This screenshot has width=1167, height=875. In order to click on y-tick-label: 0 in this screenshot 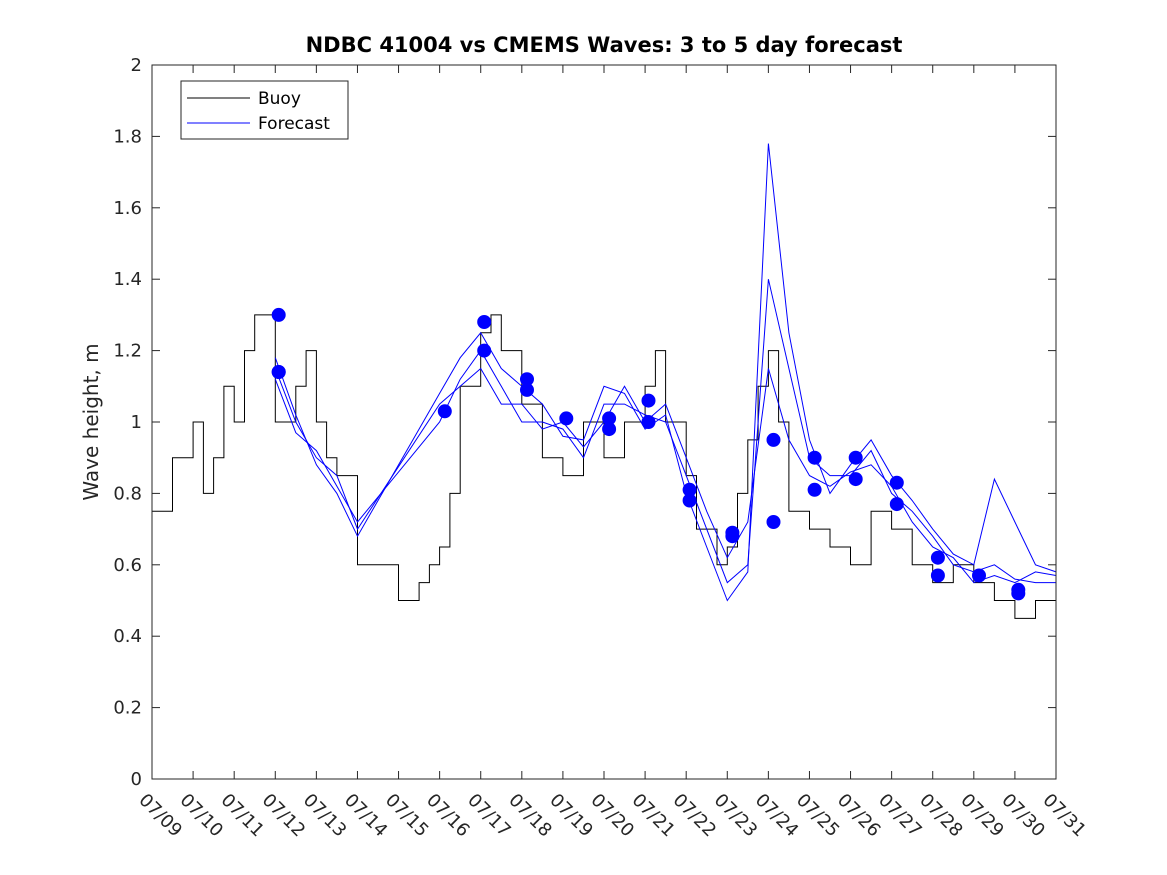, I will do `click(136, 779)`.